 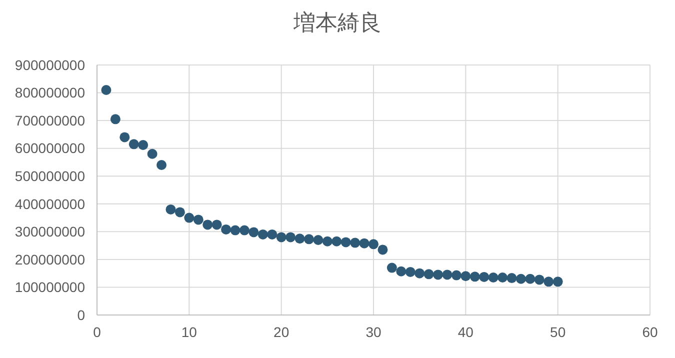 I want to click on y-tick-label: 600000000, so click(x=50, y=148).